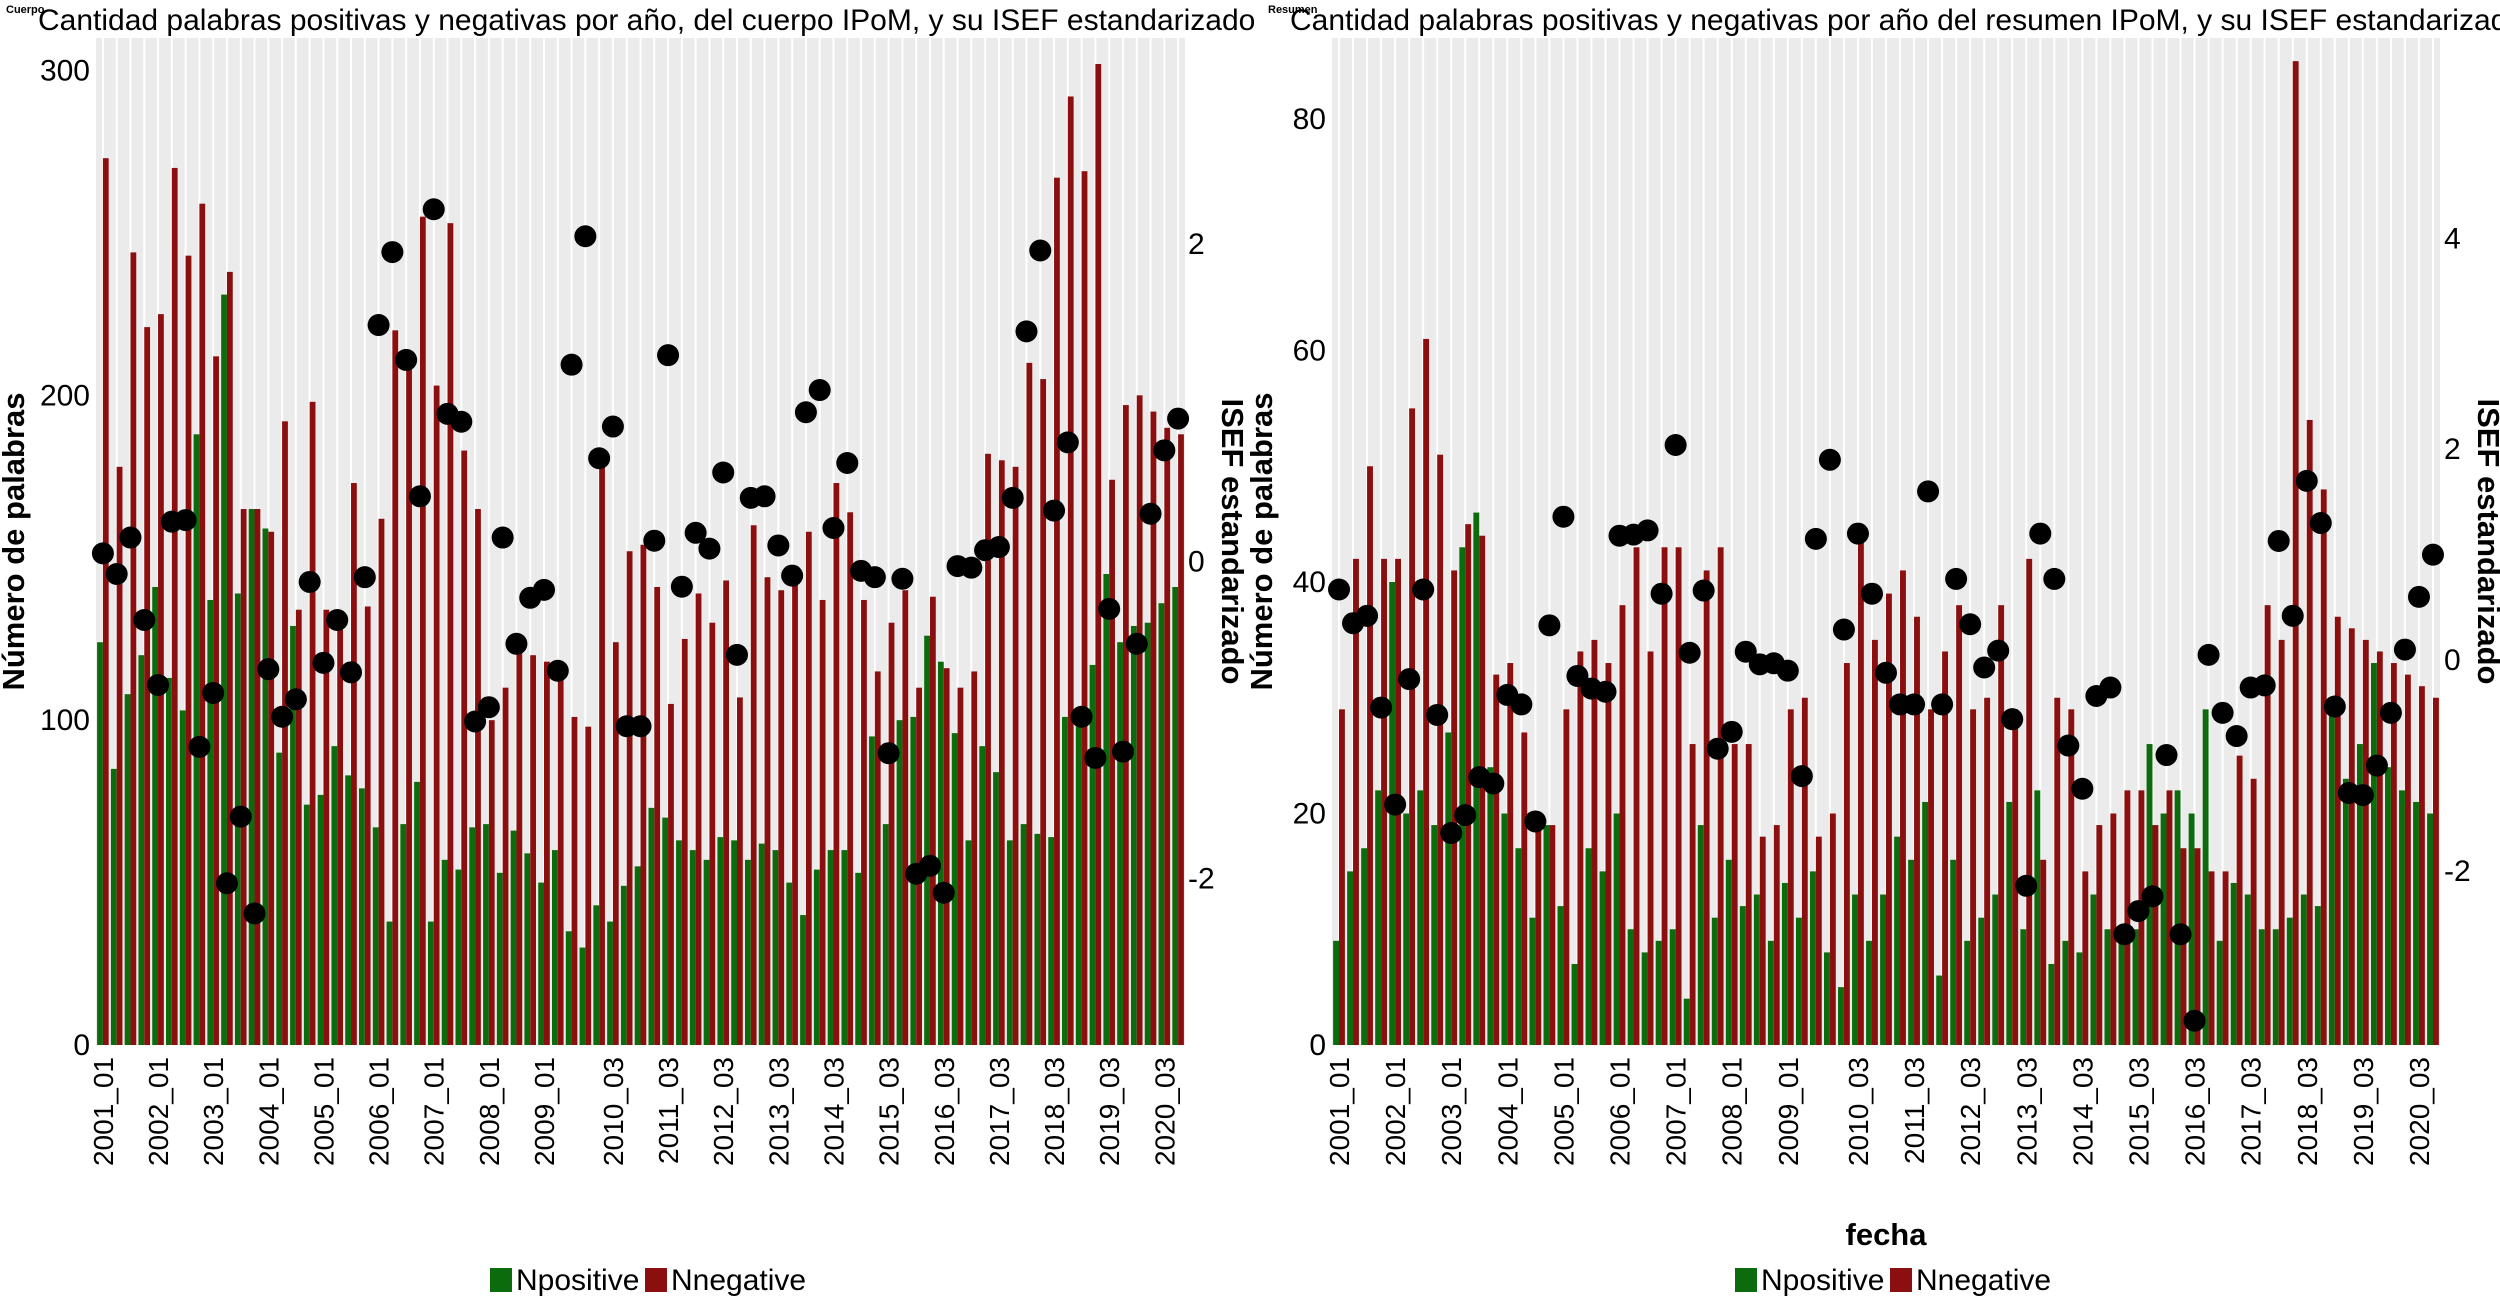  Describe the element at coordinates (778, 1111) in the screenshot. I see `x-tick-label: 2013_03` at that location.